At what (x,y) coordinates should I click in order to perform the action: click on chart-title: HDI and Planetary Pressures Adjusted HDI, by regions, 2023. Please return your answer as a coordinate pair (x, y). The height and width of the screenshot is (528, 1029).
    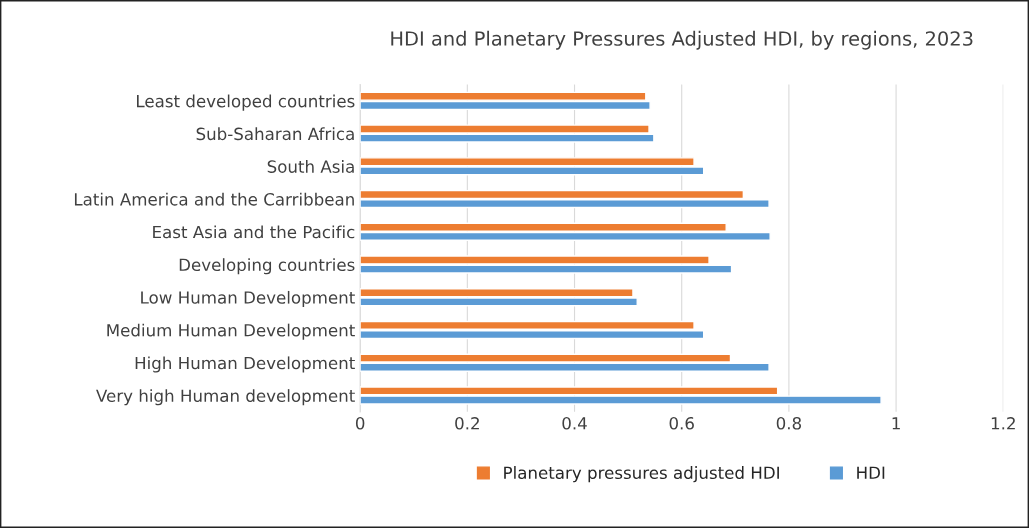
    Looking at the image, I should click on (682, 40).